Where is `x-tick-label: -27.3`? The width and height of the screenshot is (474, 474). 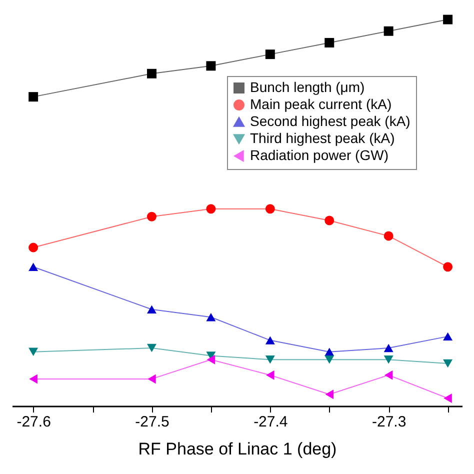 x-tick-label: -27.3 is located at coordinates (389, 422).